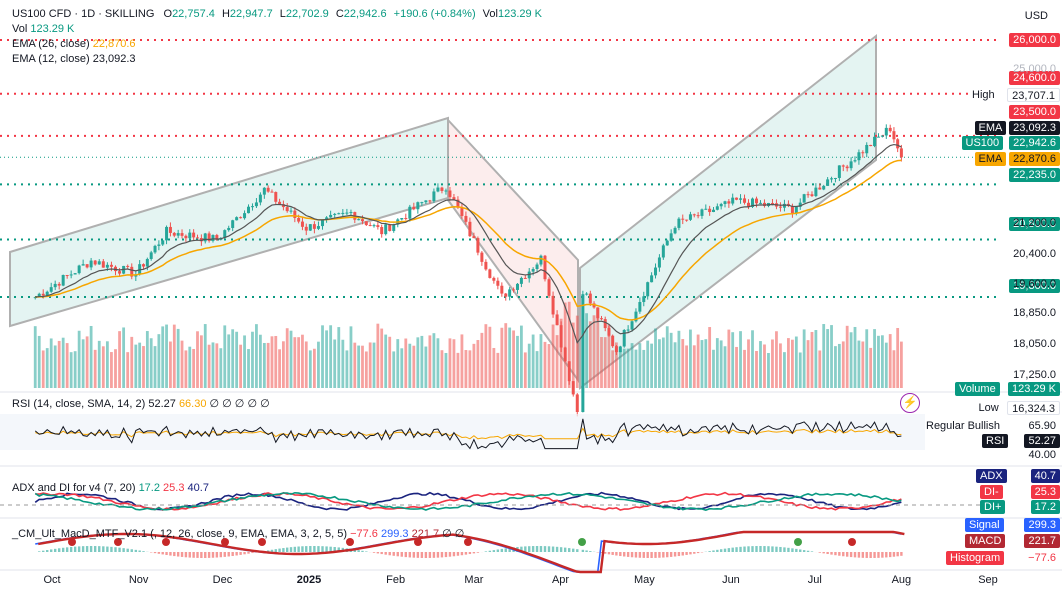 The image size is (1062, 592). What do you see at coordinates (1034, 313) in the screenshot?
I see `price-axis-label: 18,850.0` at bounding box center [1034, 313].